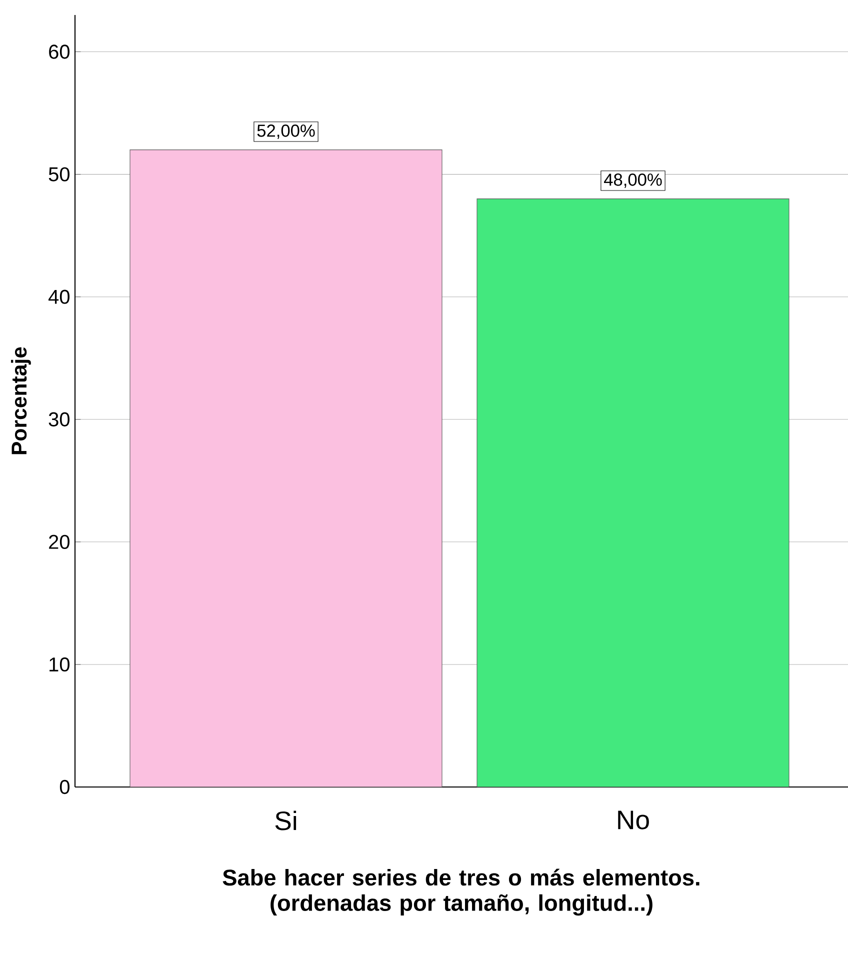 The height and width of the screenshot is (953, 848). I want to click on data-label: 48,00%, so click(633, 181).